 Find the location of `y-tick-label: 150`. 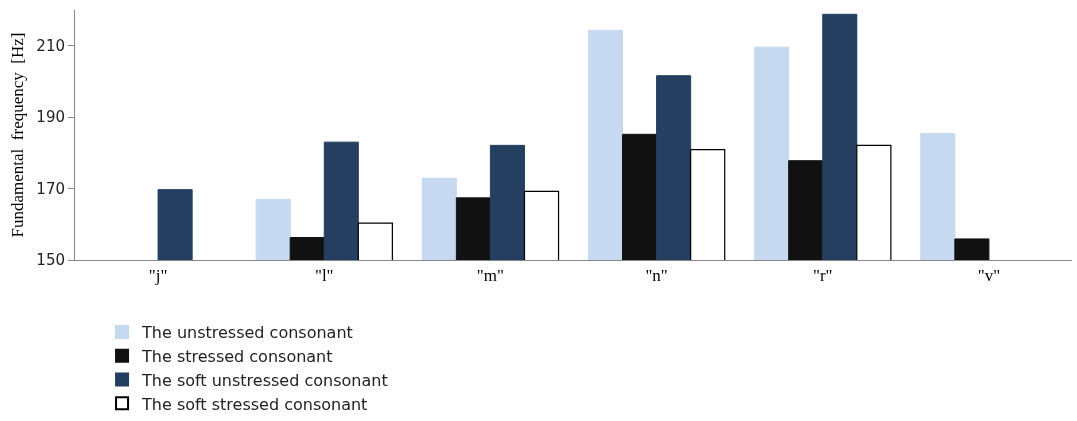

y-tick-label: 150 is located at coordinates (50, 260).